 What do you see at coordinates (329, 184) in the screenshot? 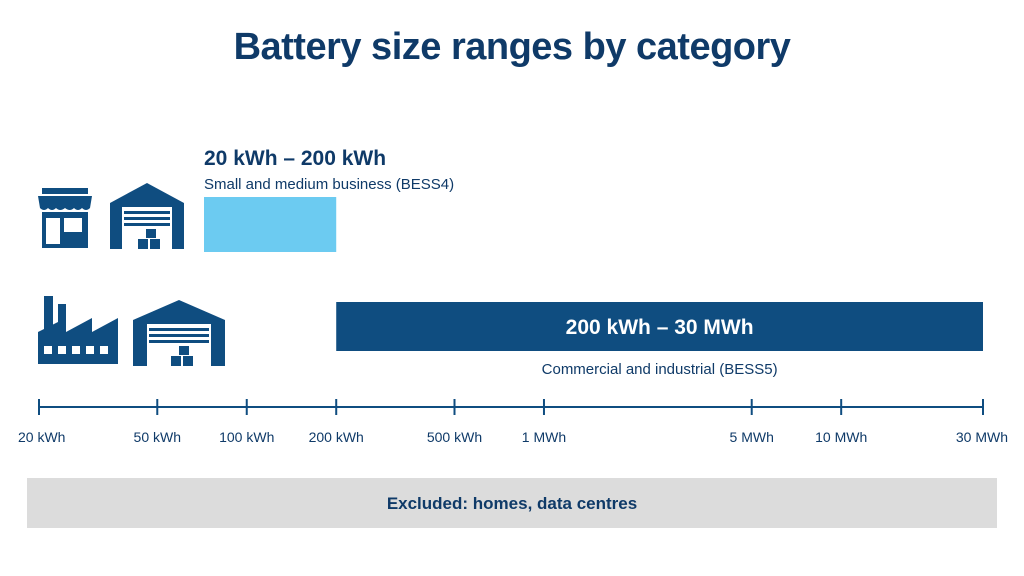
I see `category-label-bess4: Small and medium business (BESS4)` at bounding box center [329, 184].